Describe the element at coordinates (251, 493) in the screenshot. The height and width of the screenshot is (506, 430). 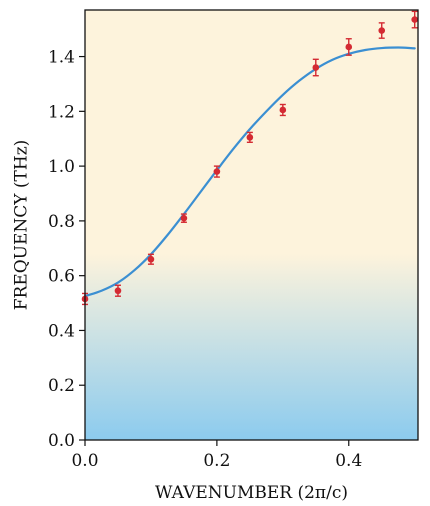
I see `x-axis-title: WAVENUMBER (2π/c)` at that location.